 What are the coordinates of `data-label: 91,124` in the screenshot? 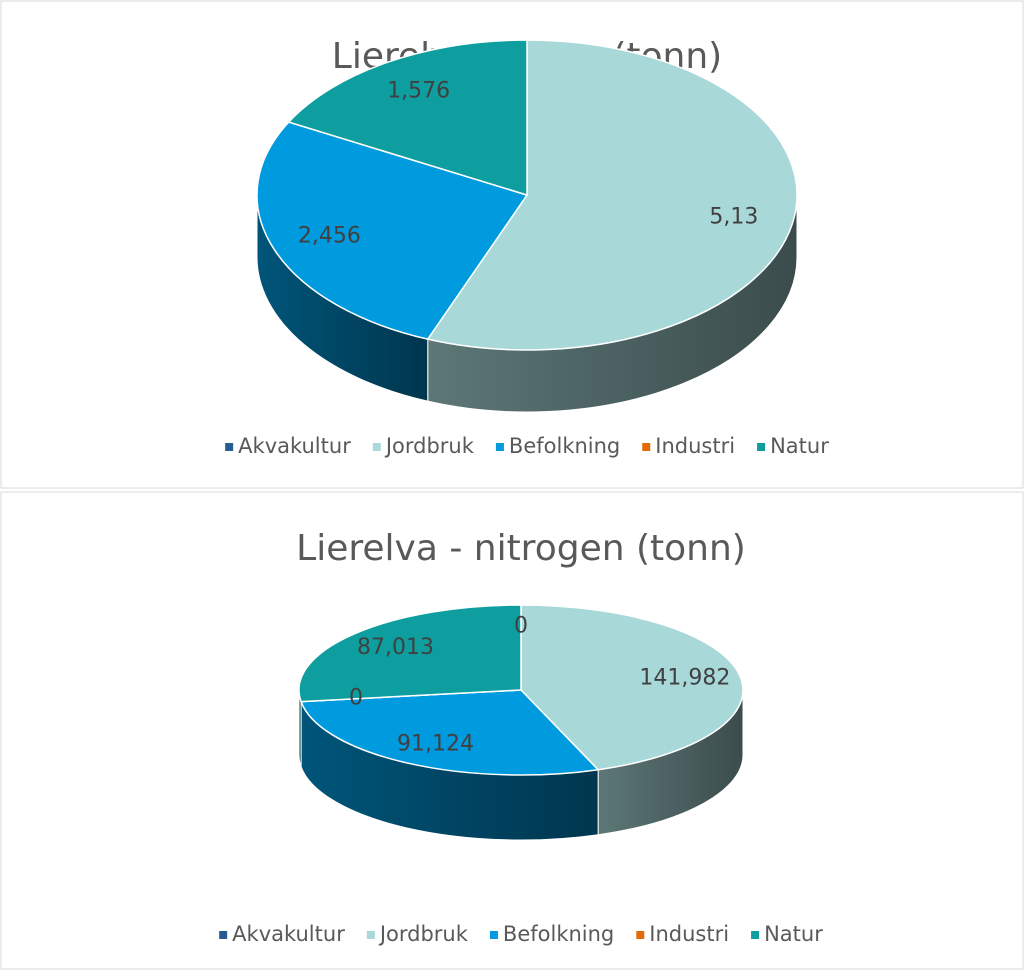 It's located at (435, 744).